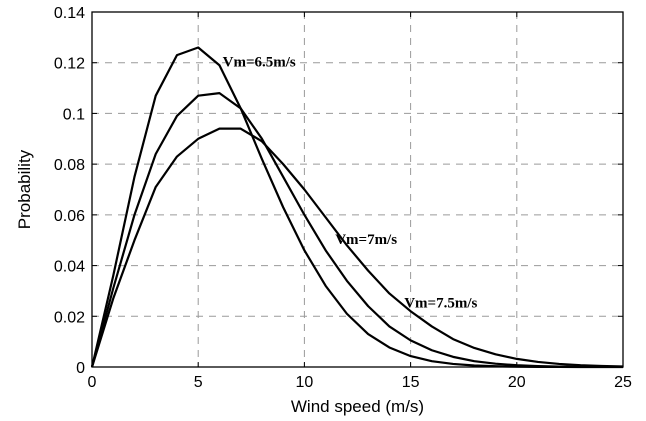 This screenshot has height=421, width=646. What do you see at coordinates (623, 382) in the screenshot?
I see `x-tick-label: 25` at bounding box center [623, 382].